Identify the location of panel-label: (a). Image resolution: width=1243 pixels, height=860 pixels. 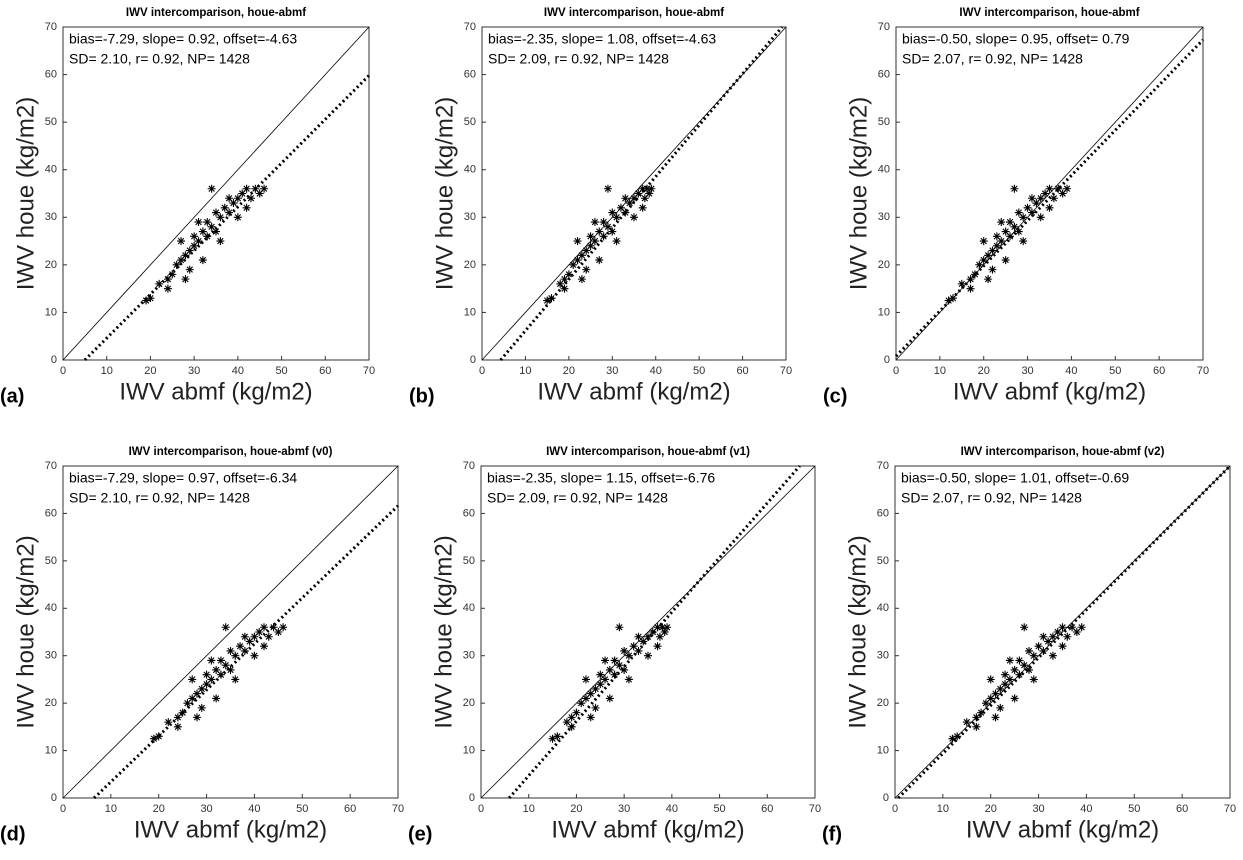
(12, 396).